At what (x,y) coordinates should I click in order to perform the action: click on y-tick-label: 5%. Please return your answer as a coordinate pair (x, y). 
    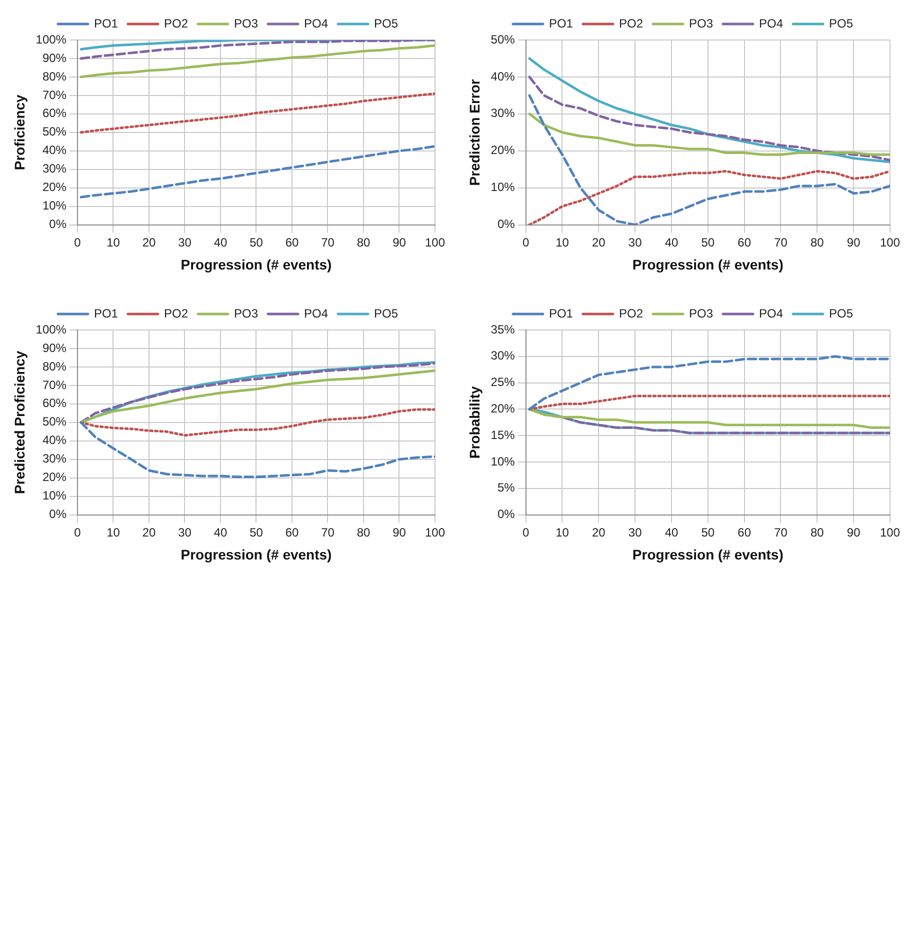
    Looking at the image, I should click on (506, 487).